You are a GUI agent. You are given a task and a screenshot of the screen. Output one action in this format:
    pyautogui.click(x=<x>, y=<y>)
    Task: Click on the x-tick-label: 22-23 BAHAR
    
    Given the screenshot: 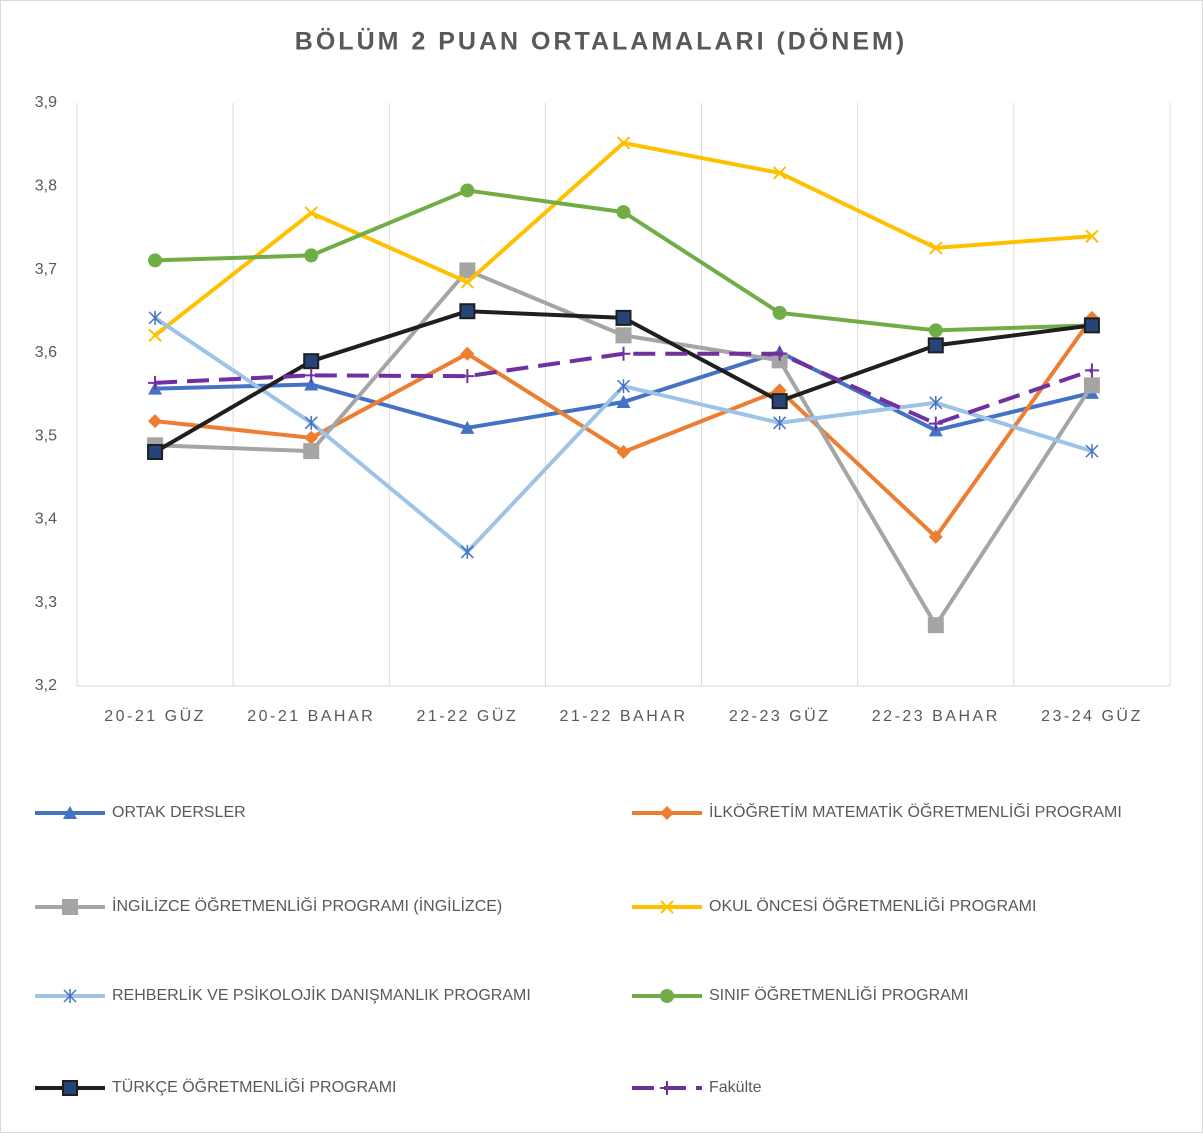 What is the action you would take?
    pyautogui.click(x=936, y=716)
    